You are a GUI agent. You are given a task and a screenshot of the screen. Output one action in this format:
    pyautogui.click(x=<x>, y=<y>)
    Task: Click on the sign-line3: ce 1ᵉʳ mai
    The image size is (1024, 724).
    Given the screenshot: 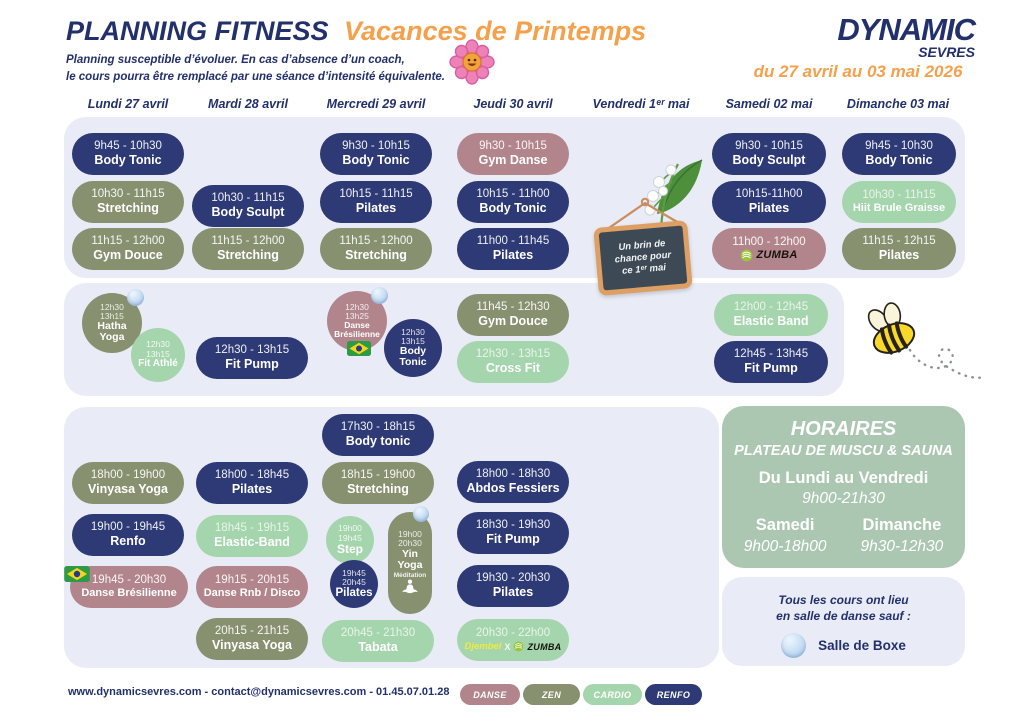 What is the action you would take?
    pyautogui.click(x=644, y=269)
    